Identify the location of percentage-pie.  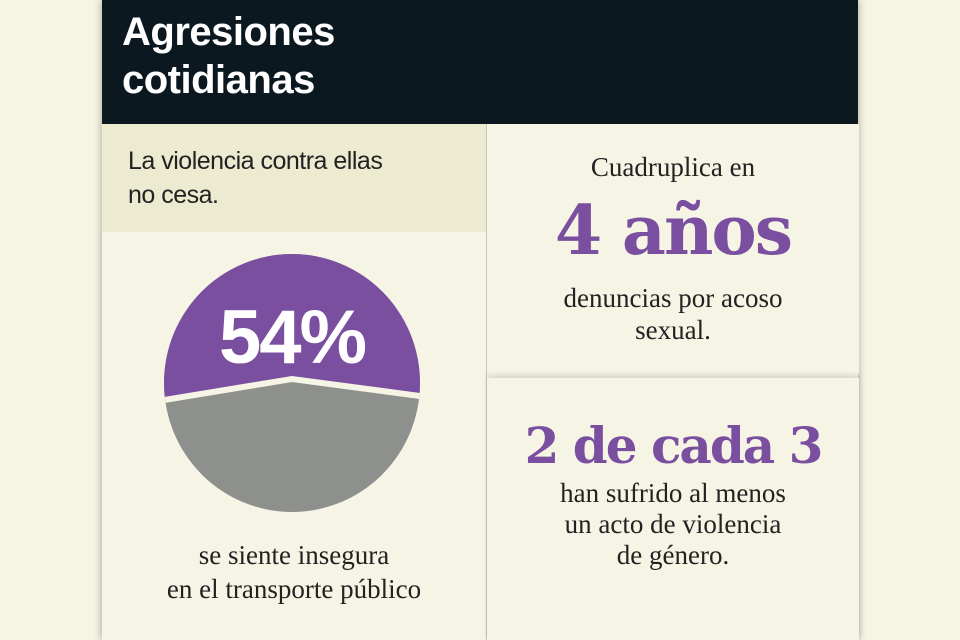
(292, 383).